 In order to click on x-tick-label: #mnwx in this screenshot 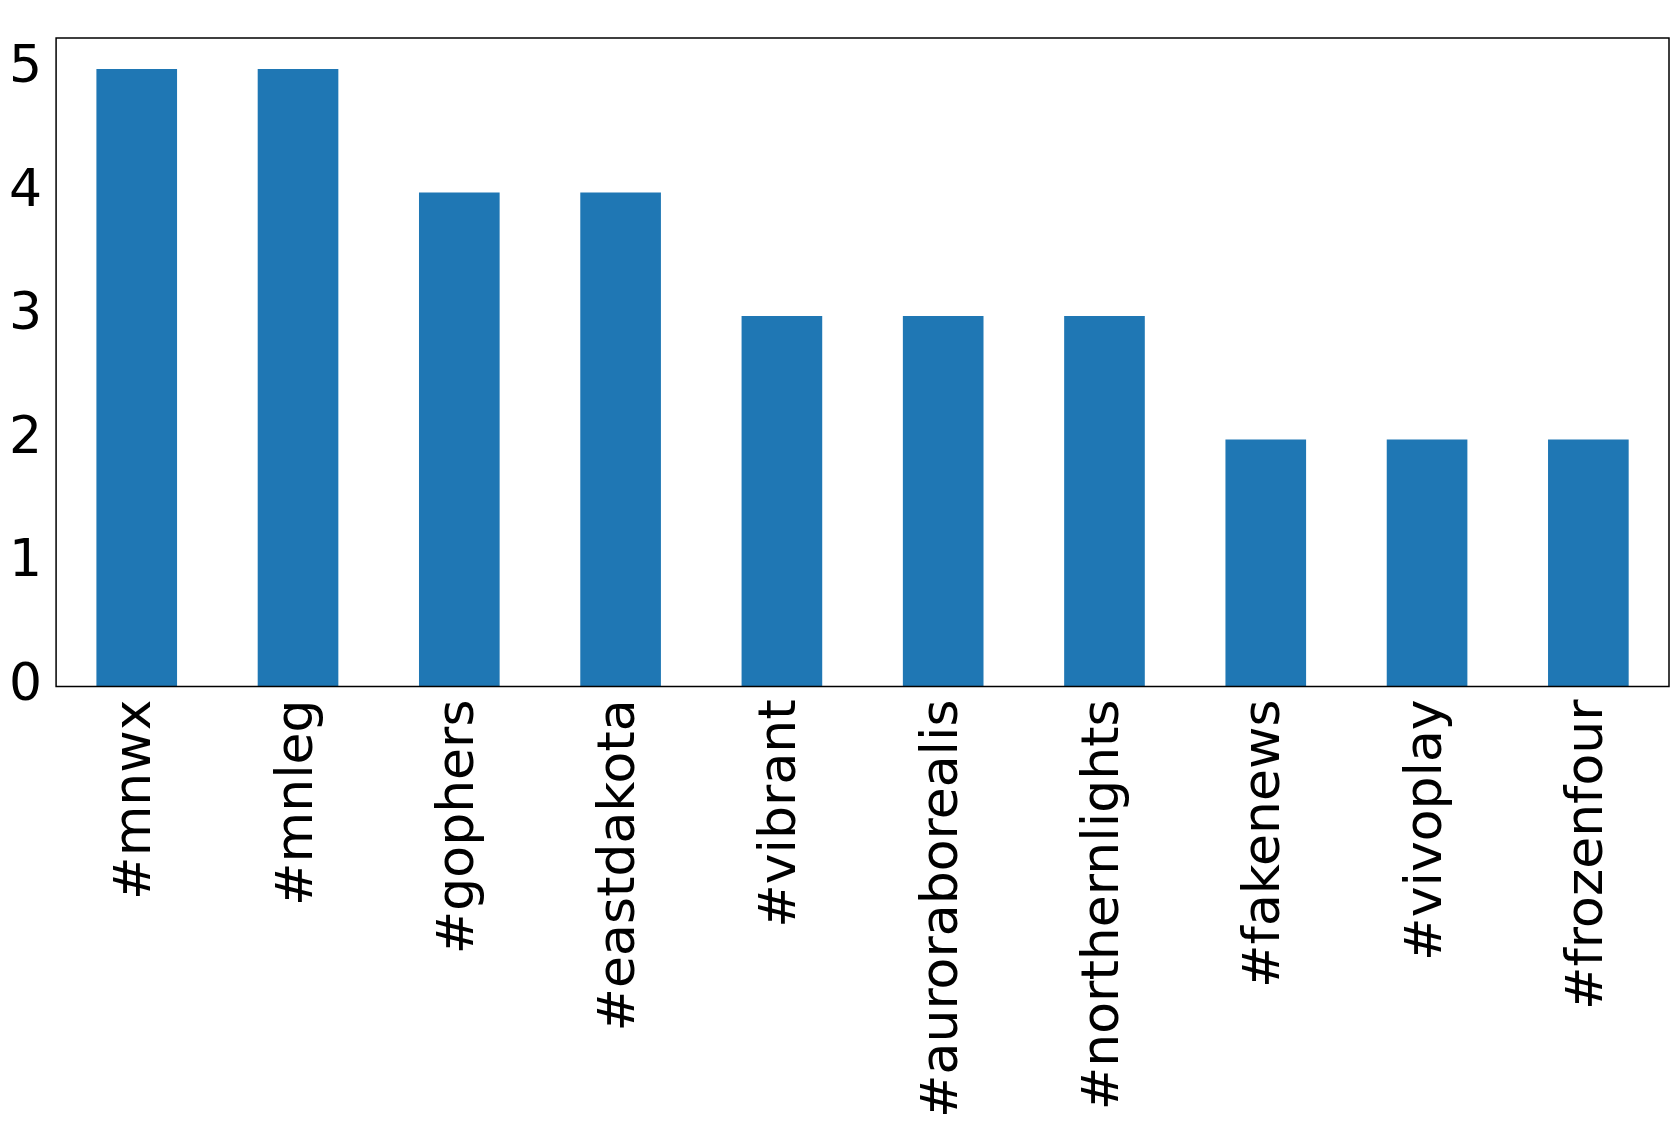, I will do `click(132, 799)`.